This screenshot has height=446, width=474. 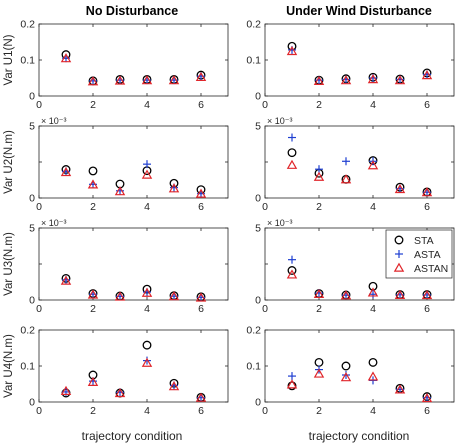 I want to click on legend-marker-sta, so click(x=399, y=240).